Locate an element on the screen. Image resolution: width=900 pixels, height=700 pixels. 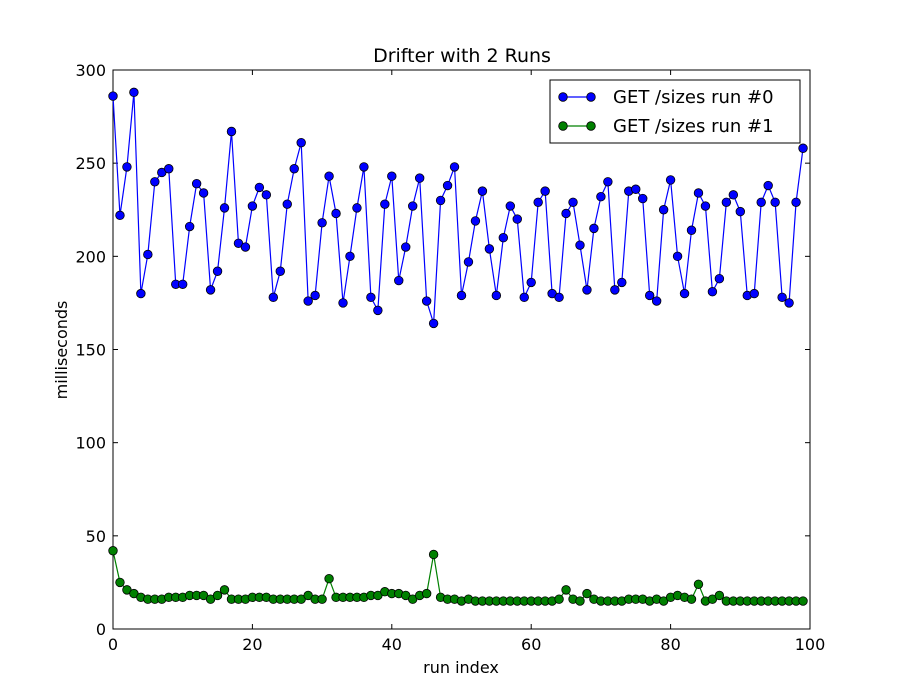
y-tick-label: 150 is located at coordinates (90, 350).